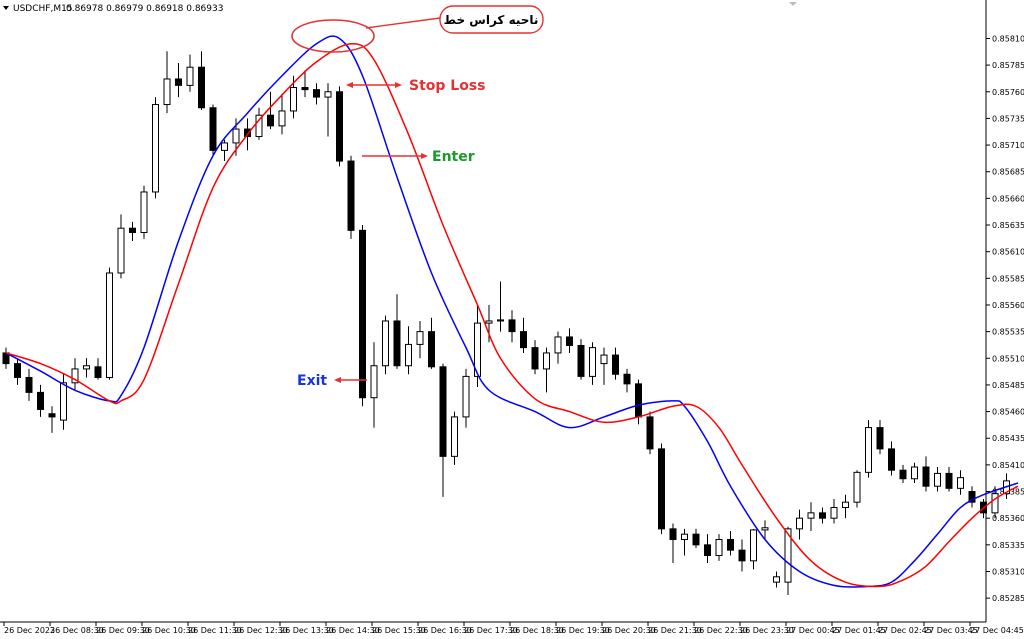 The height and width of the screenshot is (639, 1024). What do you see at coordinates (859, 630) in the screenshot?
I see `time-tick-label: 27 Dec 01:45` at bounding box center [859, 630].